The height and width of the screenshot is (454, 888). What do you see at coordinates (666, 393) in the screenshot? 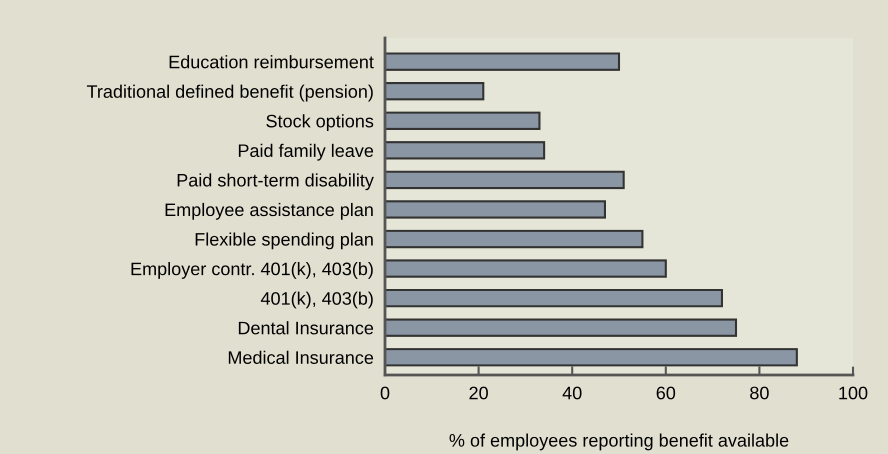
I see `x-tick-label: 60` at bounding box center [666, 393].